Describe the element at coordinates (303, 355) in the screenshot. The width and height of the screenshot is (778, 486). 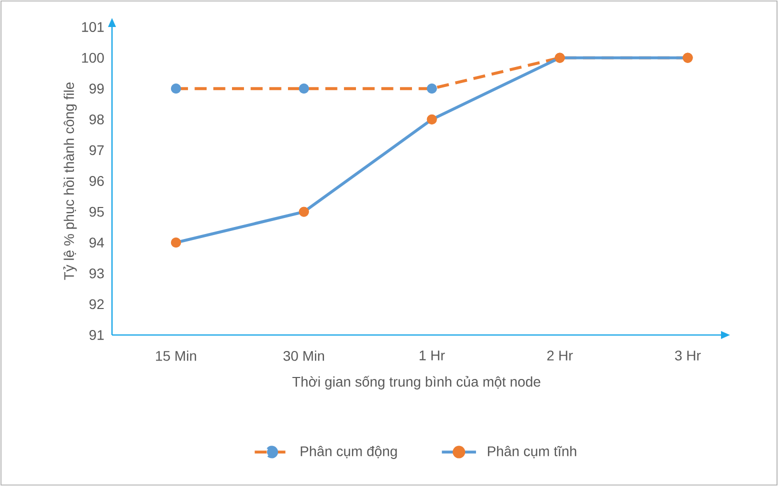
I see `x-tick-label: 30 Min` at that location.